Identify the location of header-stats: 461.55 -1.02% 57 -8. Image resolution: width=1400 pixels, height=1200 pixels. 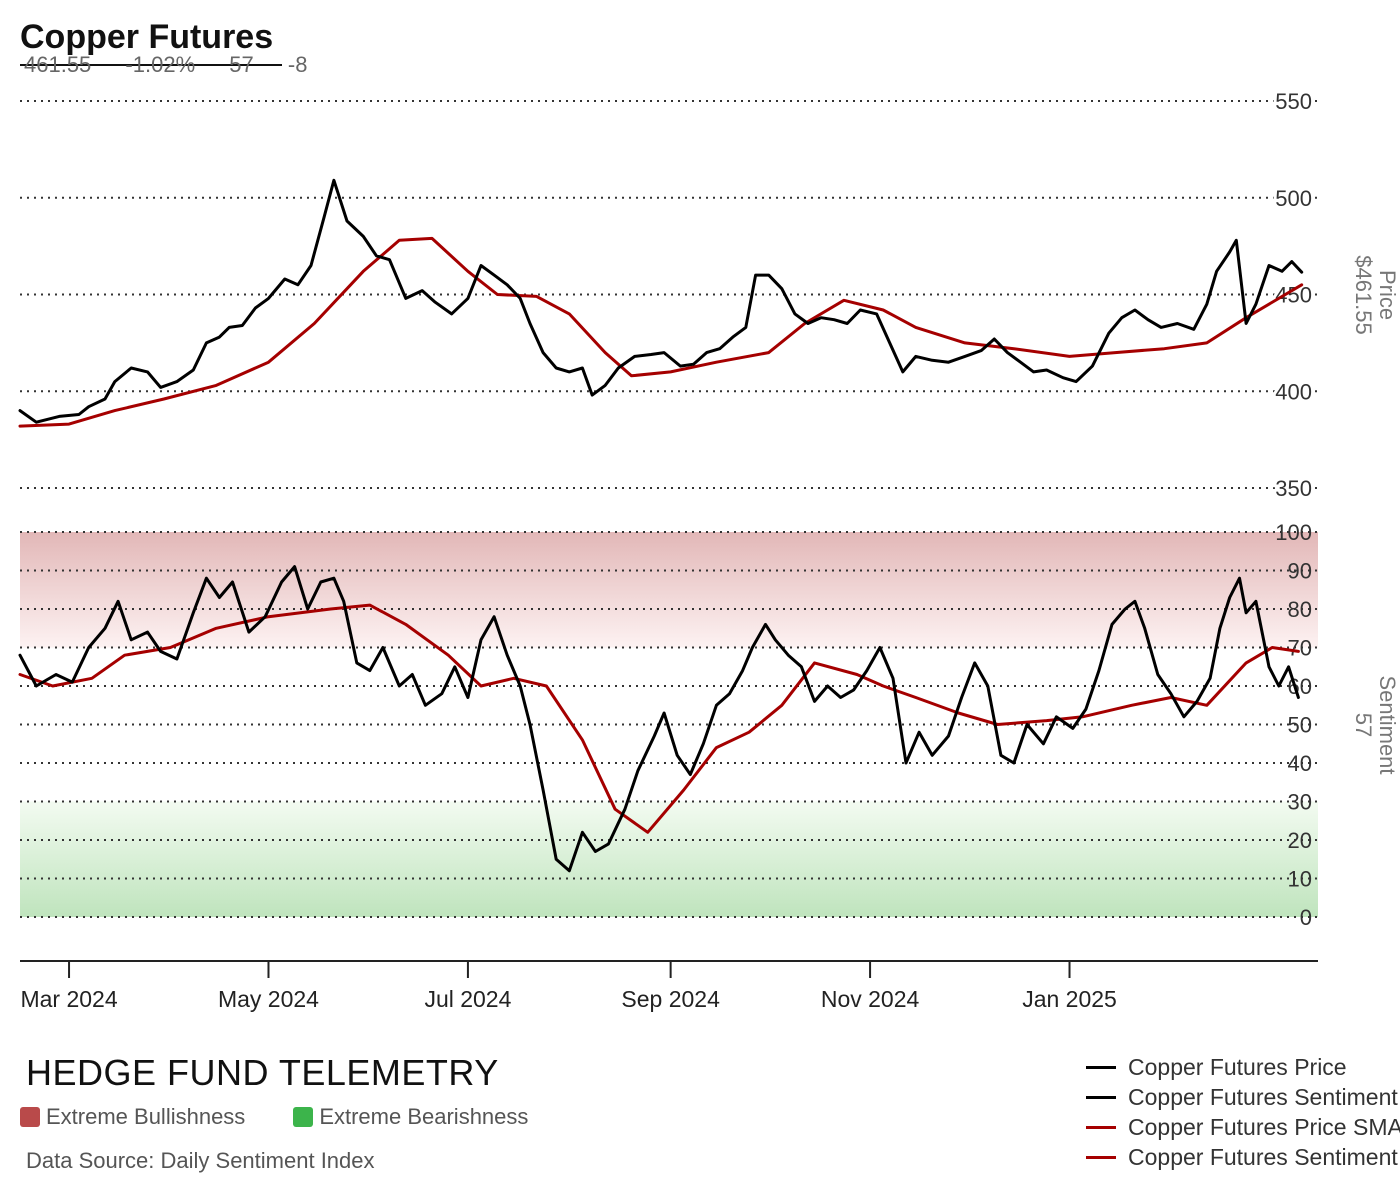
(179, 65).